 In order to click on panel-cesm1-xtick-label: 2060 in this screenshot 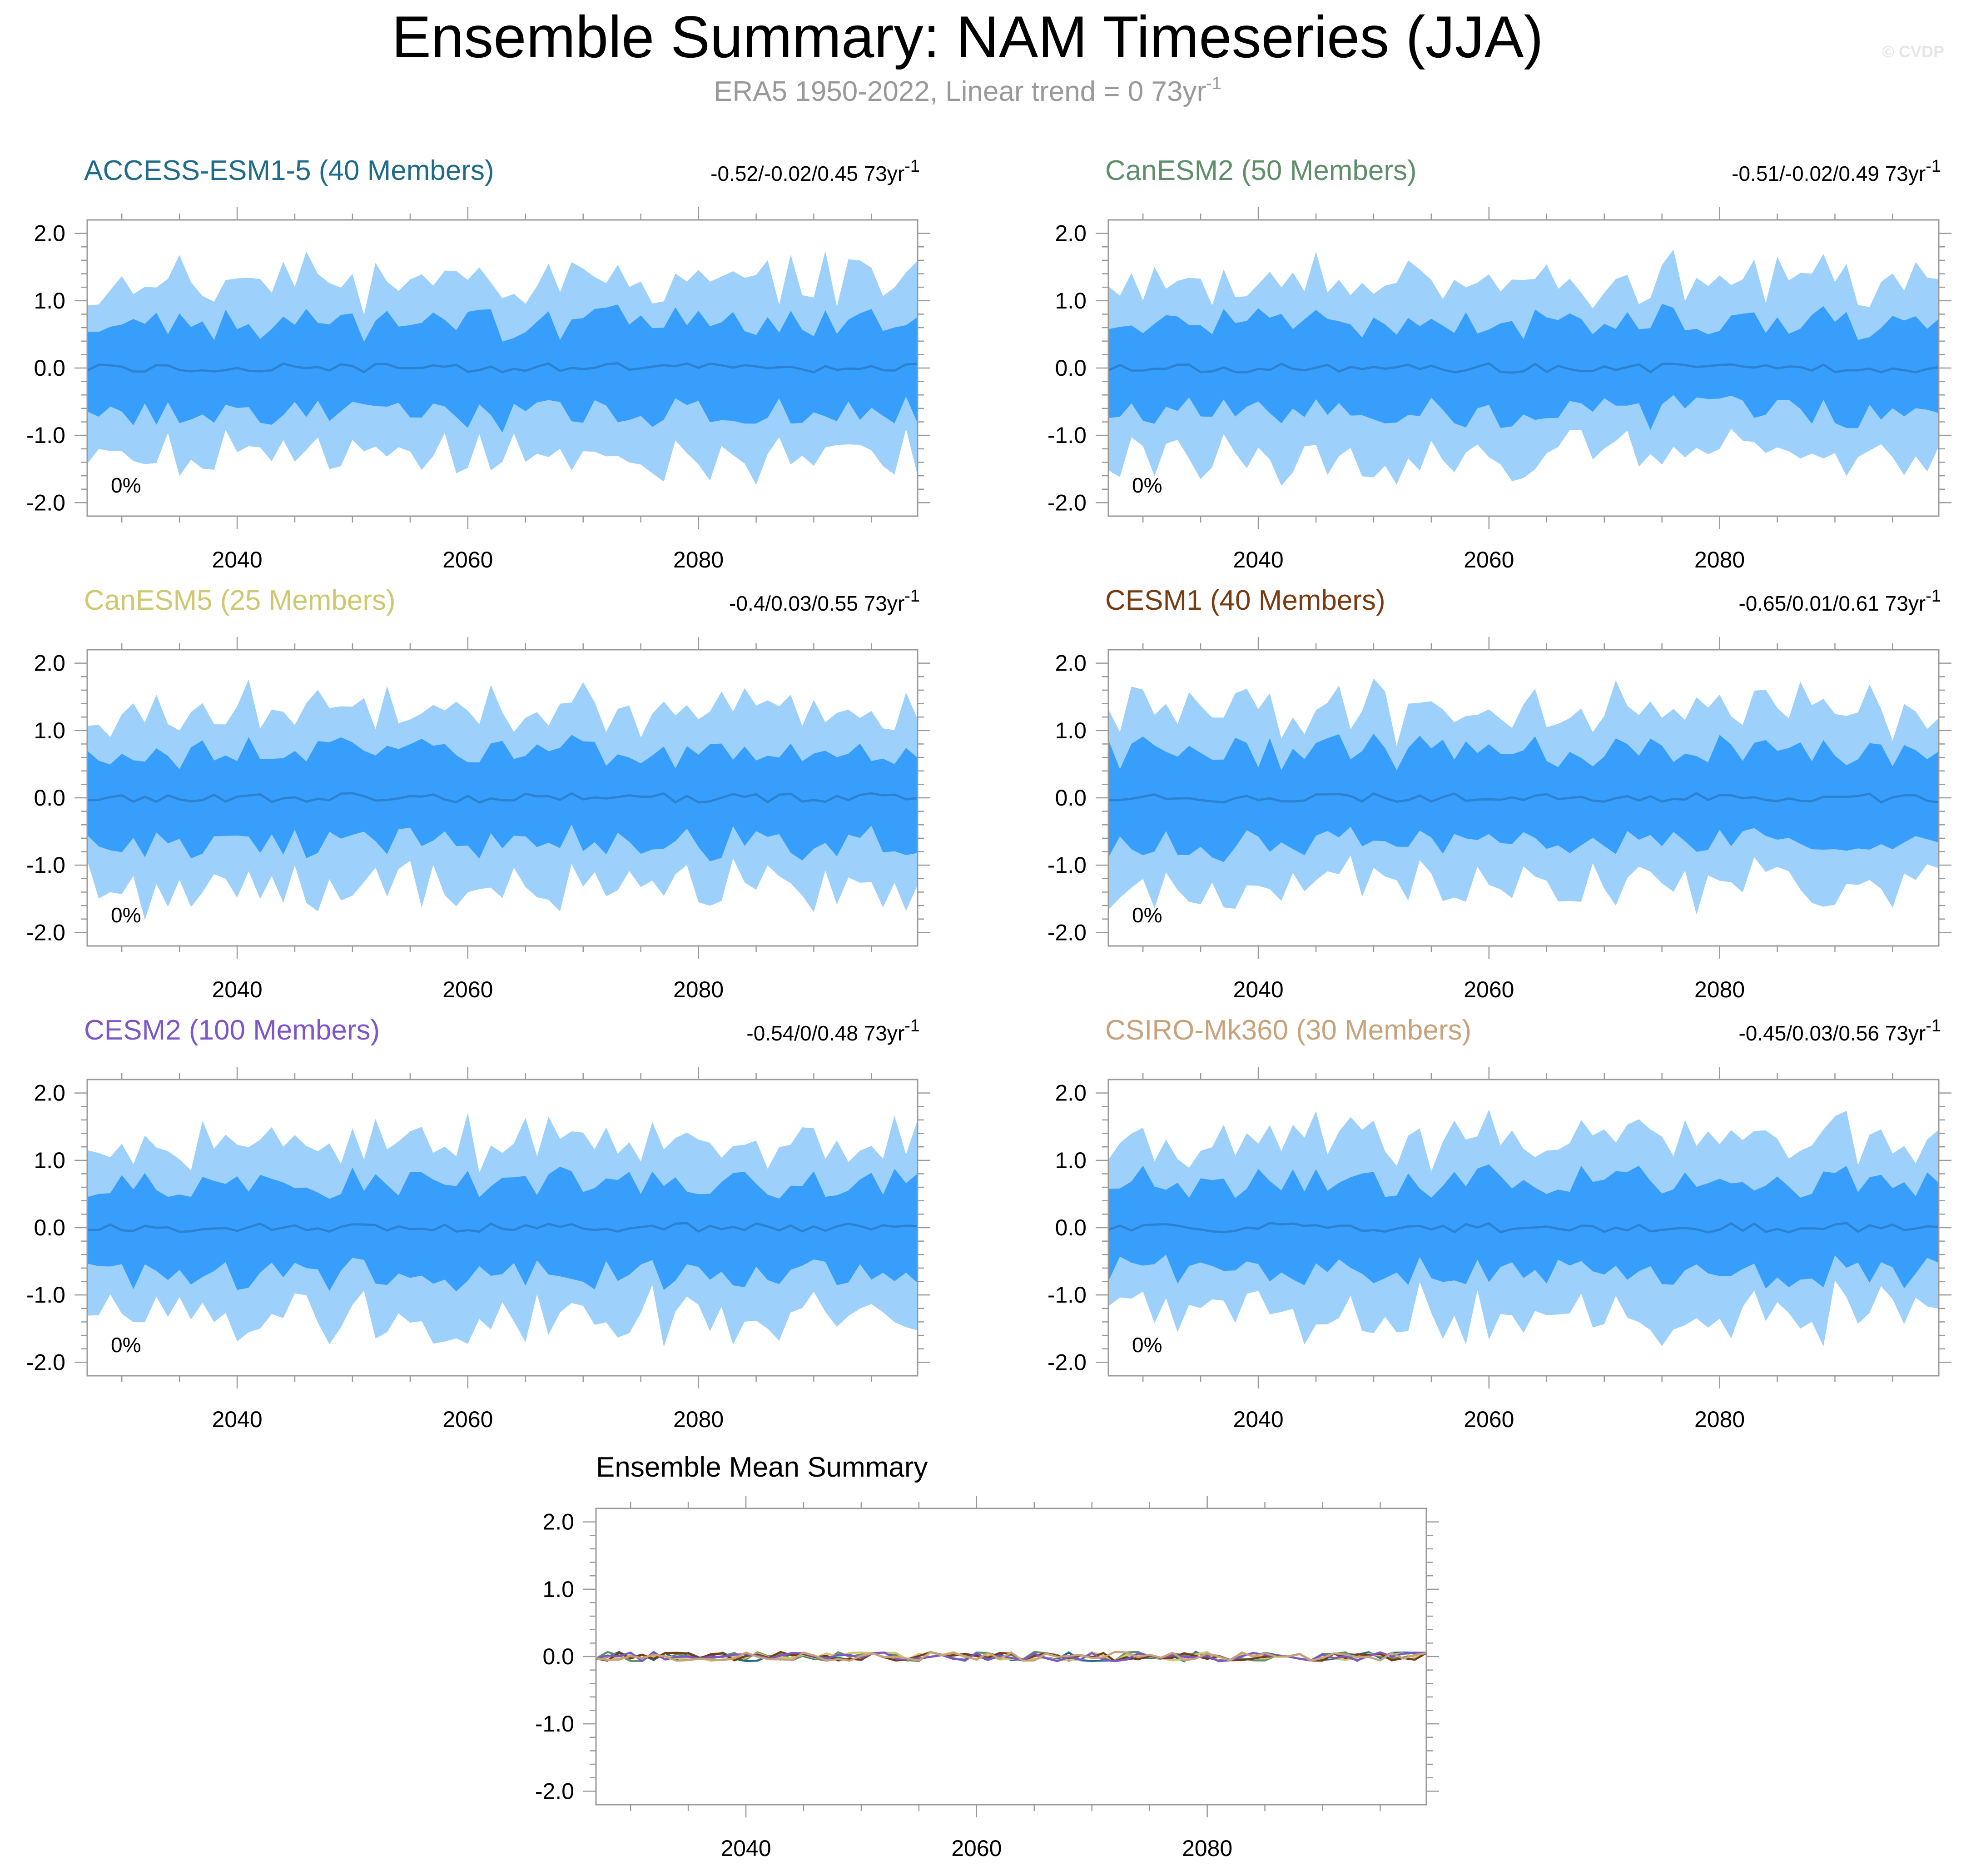, I will do `click(1489, 990)`.